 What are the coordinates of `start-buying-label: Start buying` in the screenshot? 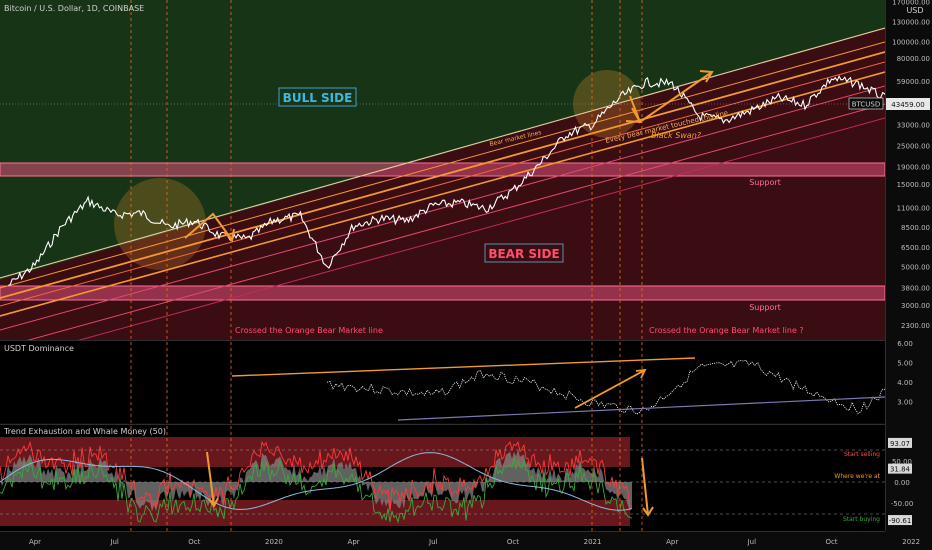 It's located at (861, 519).